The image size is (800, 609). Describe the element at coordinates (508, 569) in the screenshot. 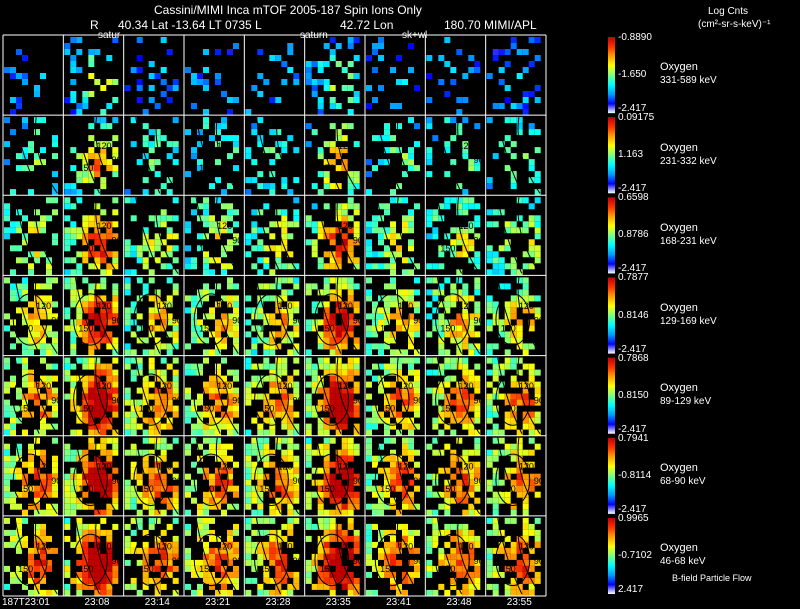

I see `contour-label: 150` at that location.